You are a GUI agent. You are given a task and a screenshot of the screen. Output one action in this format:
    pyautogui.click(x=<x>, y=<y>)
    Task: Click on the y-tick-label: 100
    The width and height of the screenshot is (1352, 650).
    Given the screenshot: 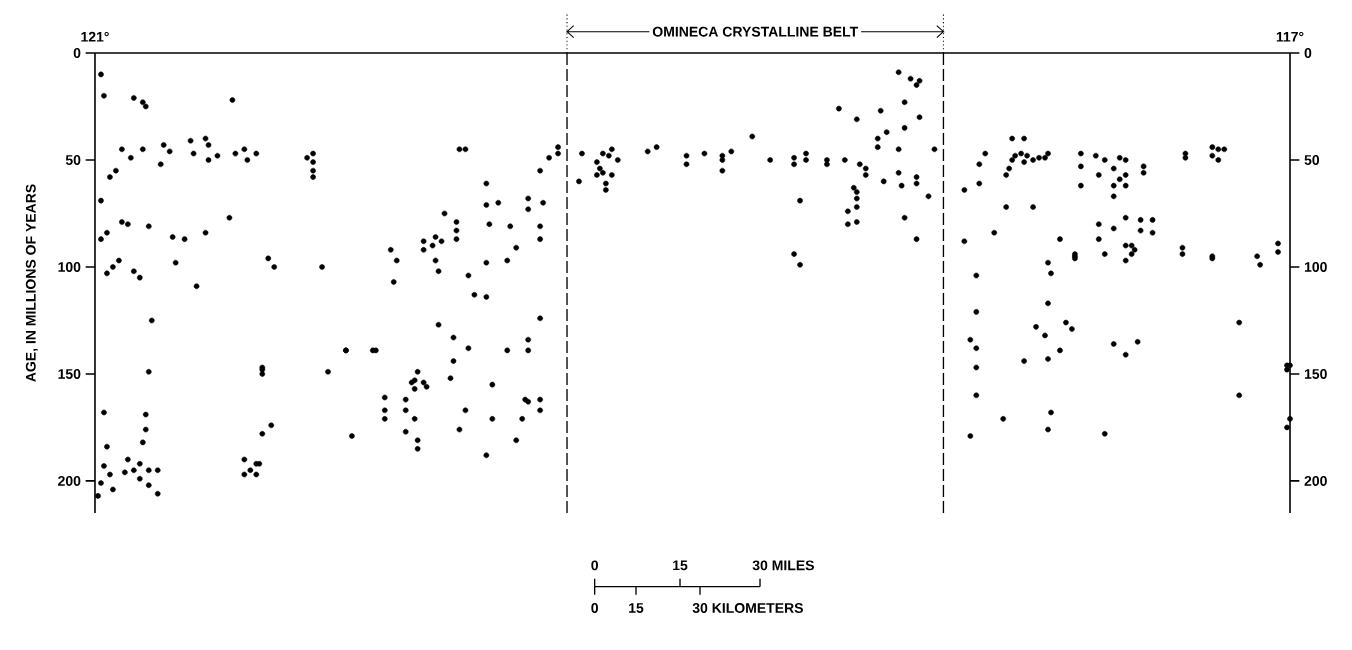 What is the action you would take?
    pyautogui.click(x=69, y=267)
    